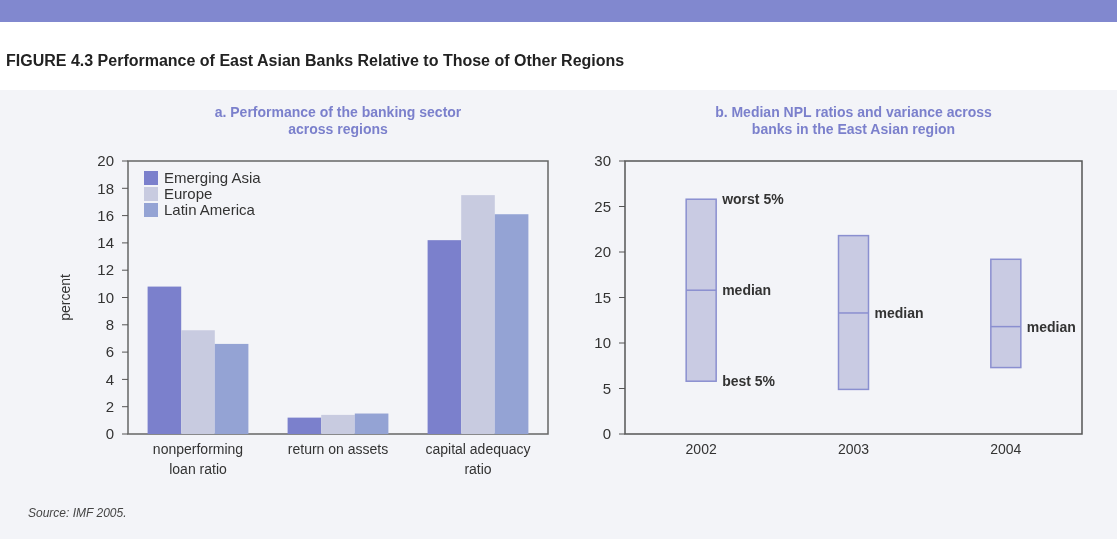  Describe the element at coordinates (701, 449) in the screenshot. I see `x-tick-label: 2002` at that location.